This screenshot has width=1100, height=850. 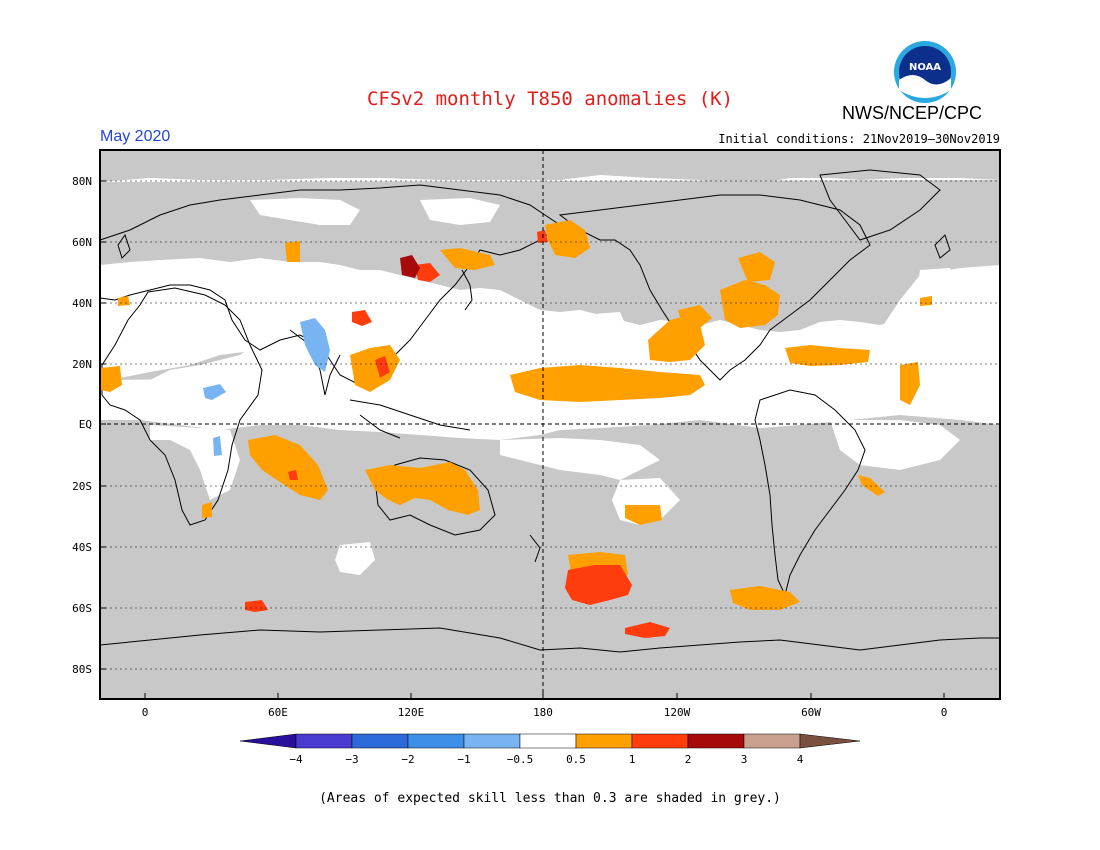 I want to click on lat-label: EQ, so click(x=85, y=424).